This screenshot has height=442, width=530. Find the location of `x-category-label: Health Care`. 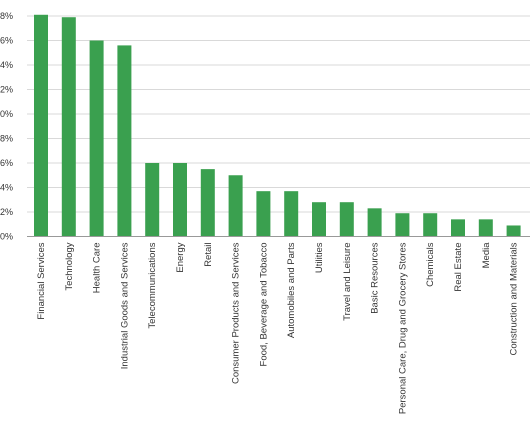

x-category-label: Health Care is located at coordinates (97, 268).